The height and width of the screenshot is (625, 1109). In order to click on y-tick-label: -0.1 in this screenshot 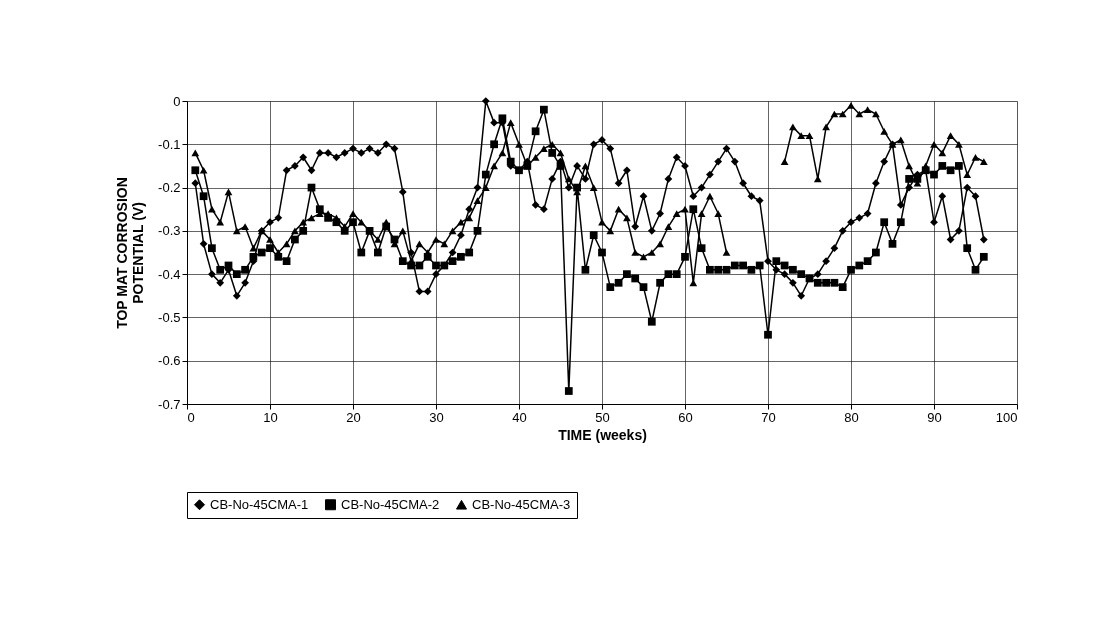, I will do `click(169, 144)`.